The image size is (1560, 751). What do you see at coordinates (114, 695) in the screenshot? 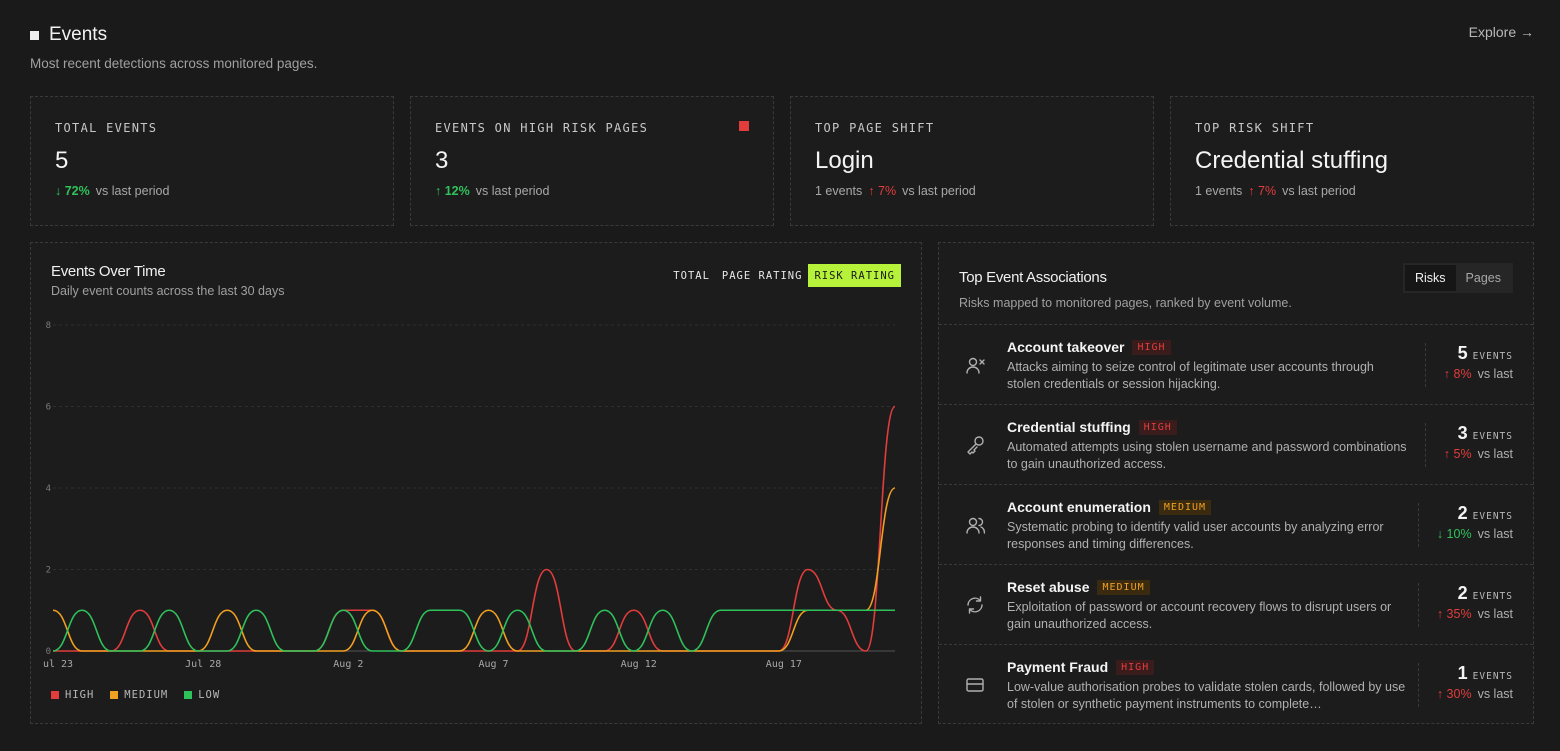
I see `legend-swatch-medium` at bounding box center [114, 695].